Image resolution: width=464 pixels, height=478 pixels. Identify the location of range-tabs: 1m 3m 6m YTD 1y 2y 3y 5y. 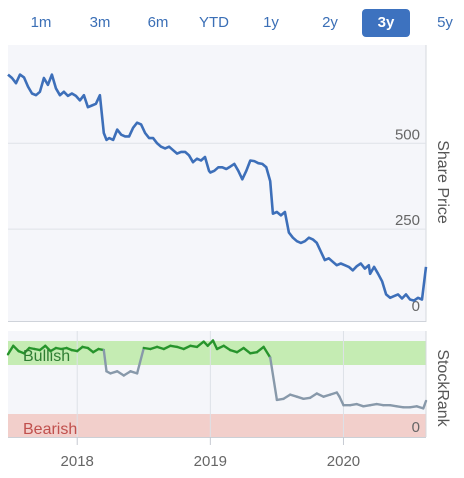
(232, 23).